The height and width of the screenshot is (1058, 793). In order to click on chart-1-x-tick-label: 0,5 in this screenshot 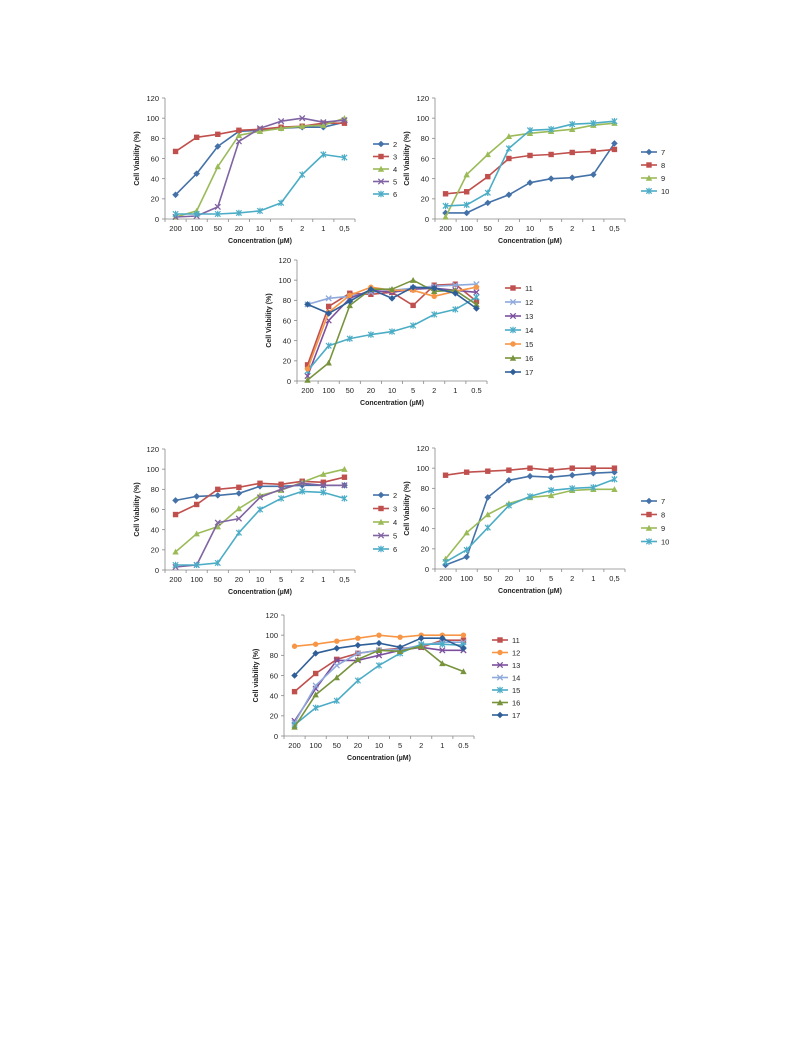, I will do `click(344, 228)`.